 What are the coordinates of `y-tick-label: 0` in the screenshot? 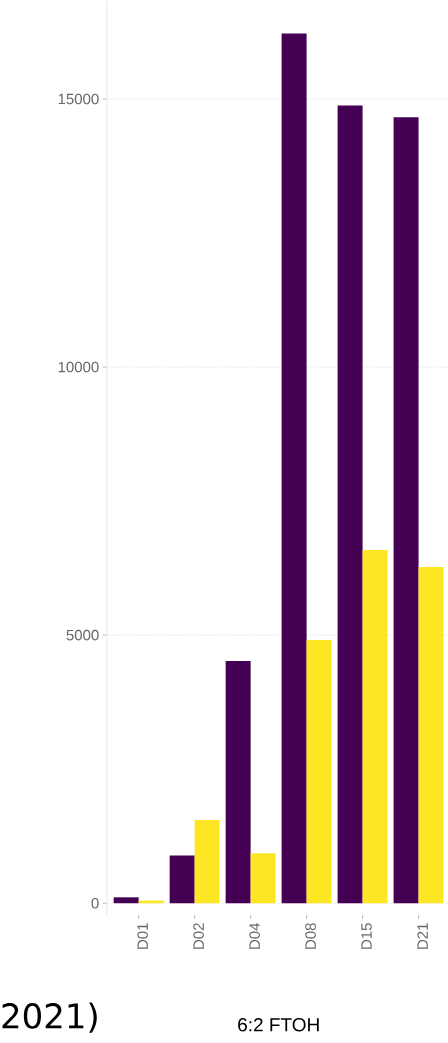 It's located at (95, 903).